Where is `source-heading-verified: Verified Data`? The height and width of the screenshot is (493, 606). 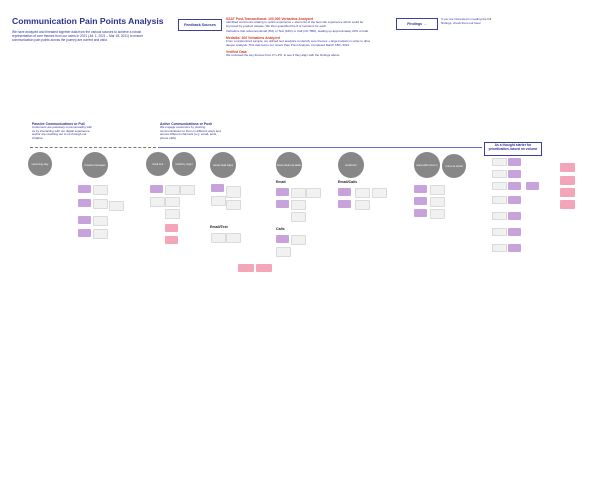
source-heading-verified: Verified Data is located at coordinates (236, 51).